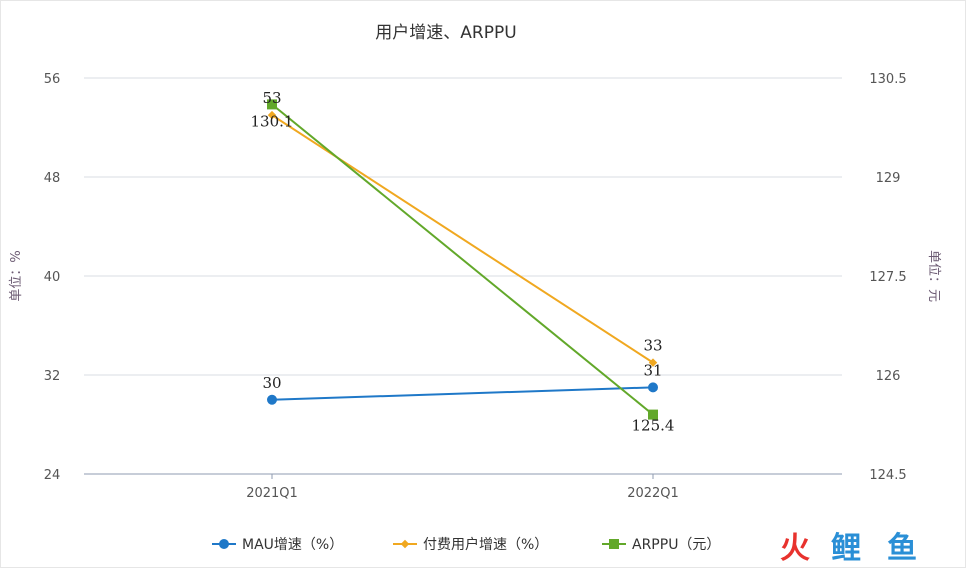 This screenshot has height=570, width=968. What do you see at coordinates (887, 277) in the screenshot?
I see `y-right-tick-label: 127.5` at bounding box center [887, 277].